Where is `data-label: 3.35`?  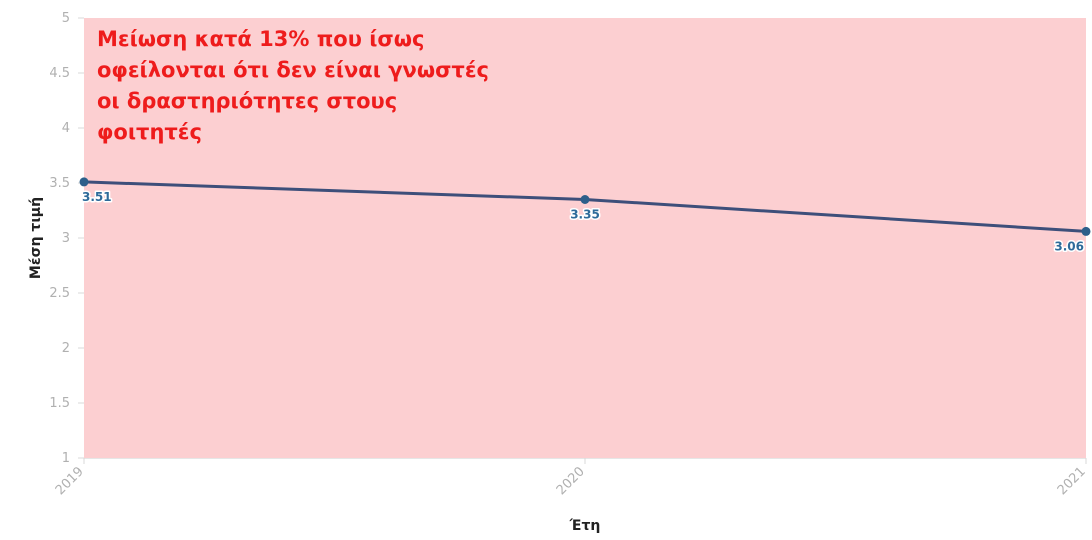 data-label: 3.35 is located at coordinates (585, 215).